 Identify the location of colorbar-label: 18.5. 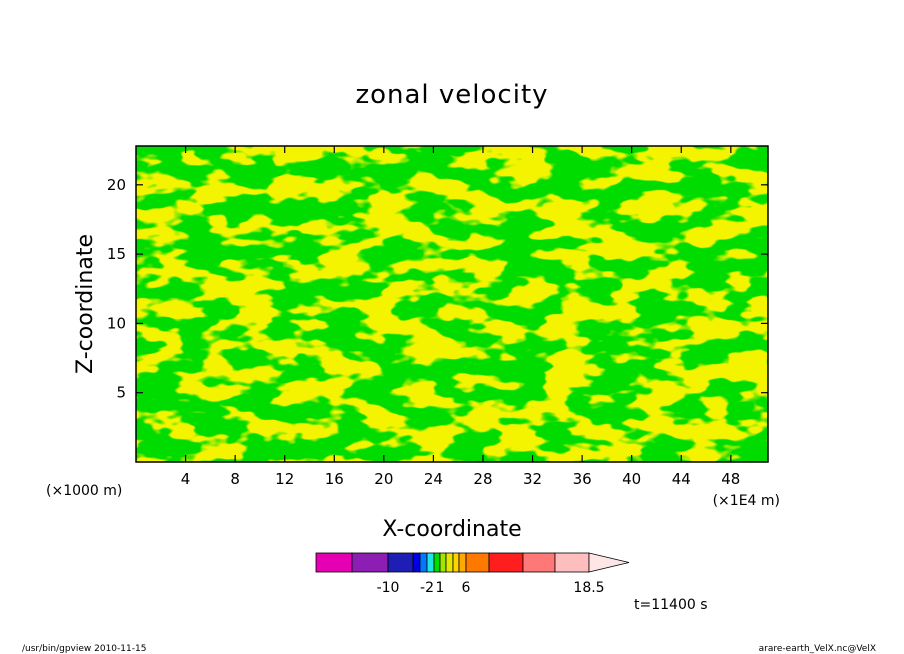
(588, 588).